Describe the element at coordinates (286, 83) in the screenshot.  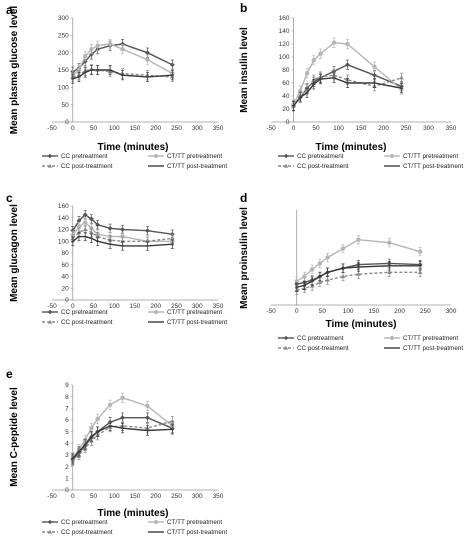
I see `y-tick-label: 60` at that location.